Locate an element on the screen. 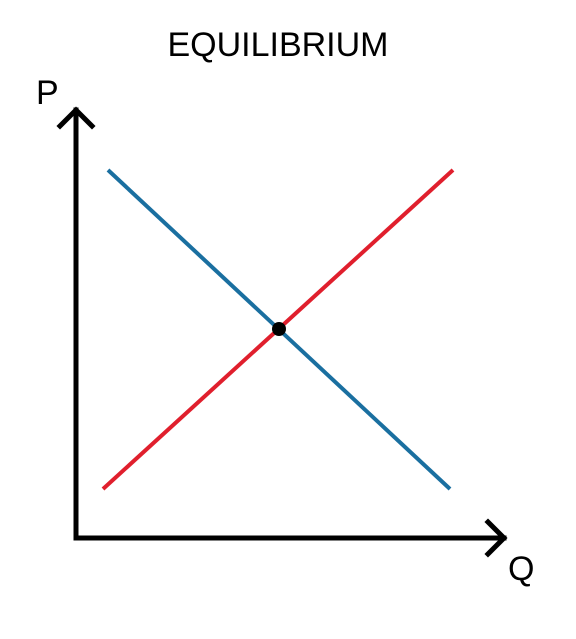  diagram-title: EQUILIBRIUM is located at coordinates (277, 45).